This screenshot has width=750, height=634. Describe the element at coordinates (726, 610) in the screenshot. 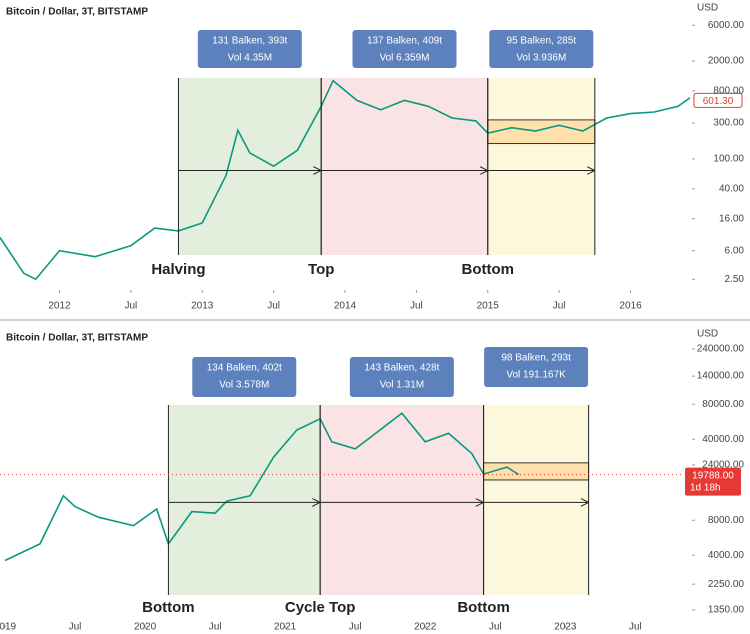

I see `y-tick-label: 1350.00` at that location.